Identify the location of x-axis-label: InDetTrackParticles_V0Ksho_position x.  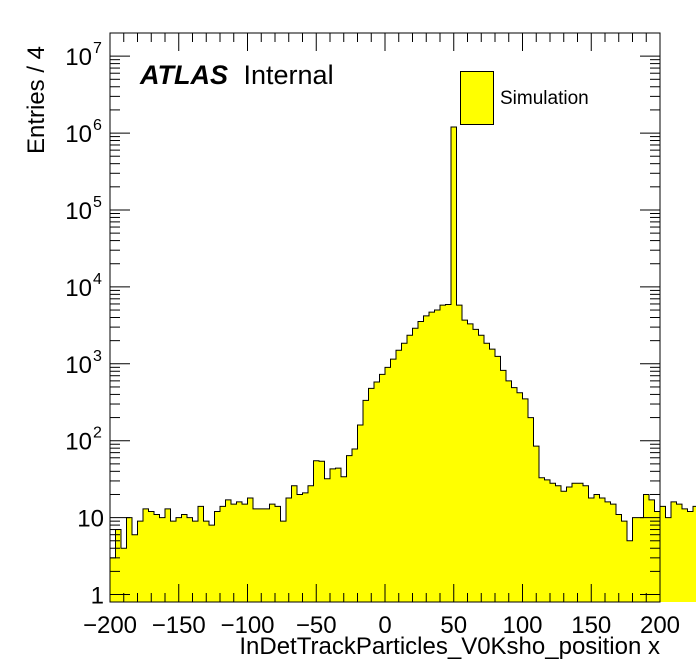
(449, 646).